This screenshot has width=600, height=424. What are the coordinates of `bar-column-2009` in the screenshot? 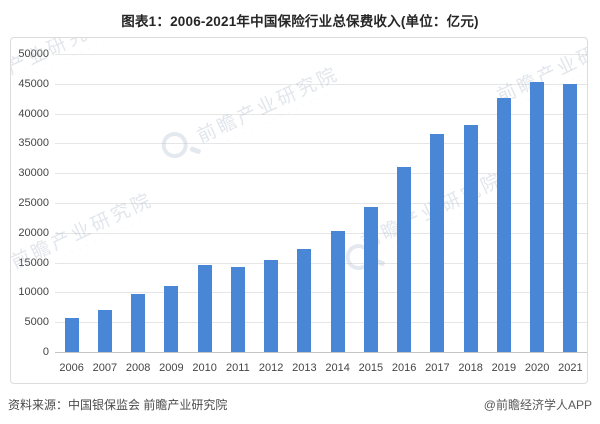 It's located at (171, 203).